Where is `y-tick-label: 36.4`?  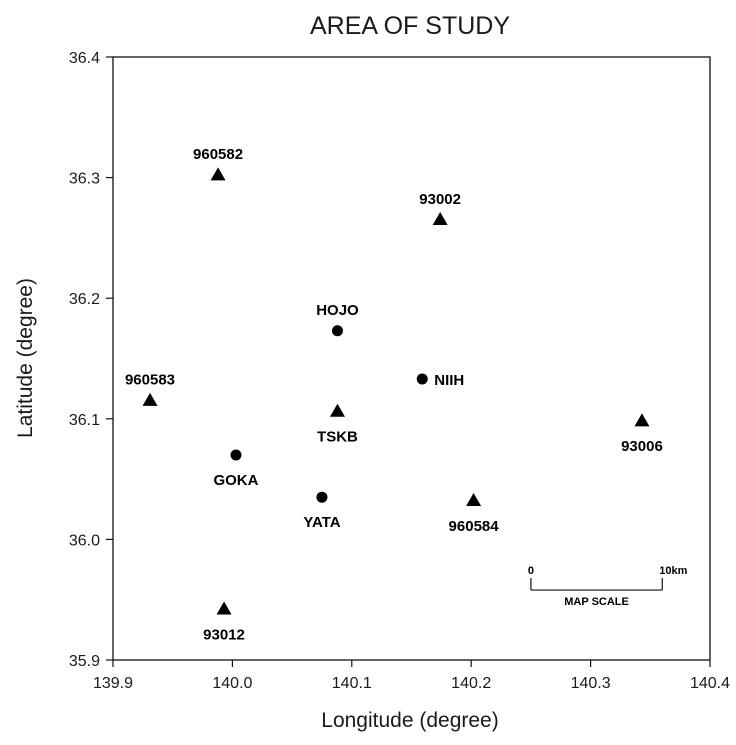
y-tick-label: 36.4 is located at coordinates (84, 58).